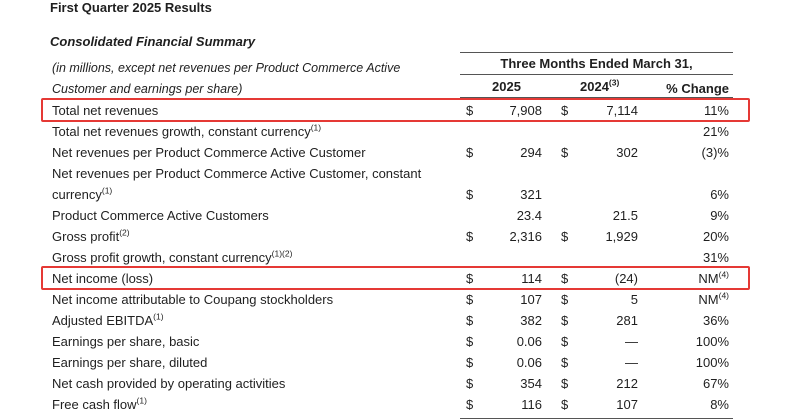  Describe the element at coordinates (627, 152) in the screenshot. I see `value-2024: 302` at that location.